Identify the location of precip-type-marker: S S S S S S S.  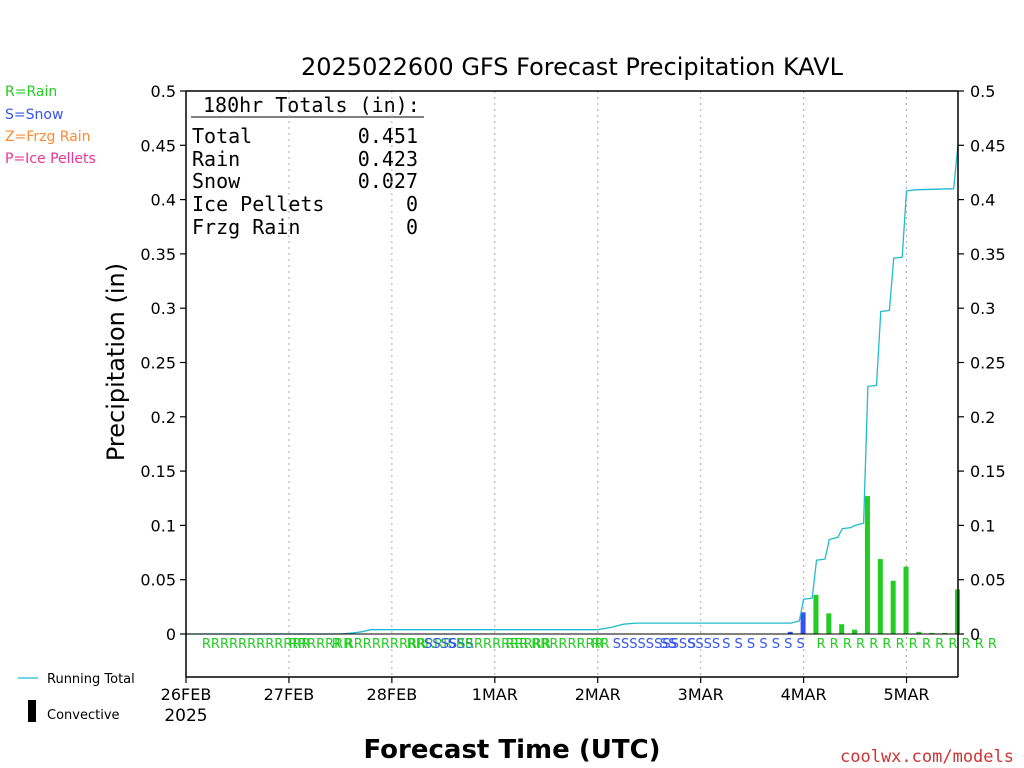
(763, 644).